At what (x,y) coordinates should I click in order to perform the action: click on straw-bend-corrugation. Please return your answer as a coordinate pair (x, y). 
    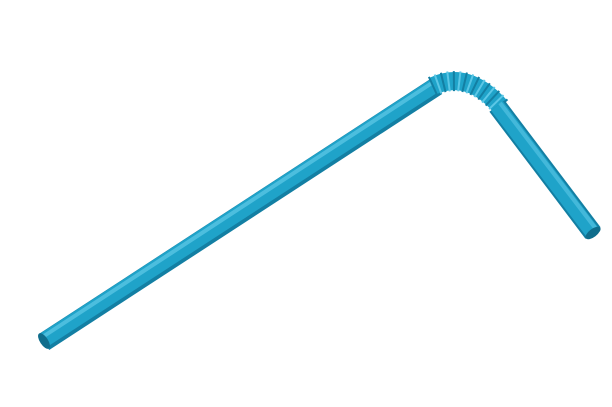
    Looking at the image, I should click on (468, 92).